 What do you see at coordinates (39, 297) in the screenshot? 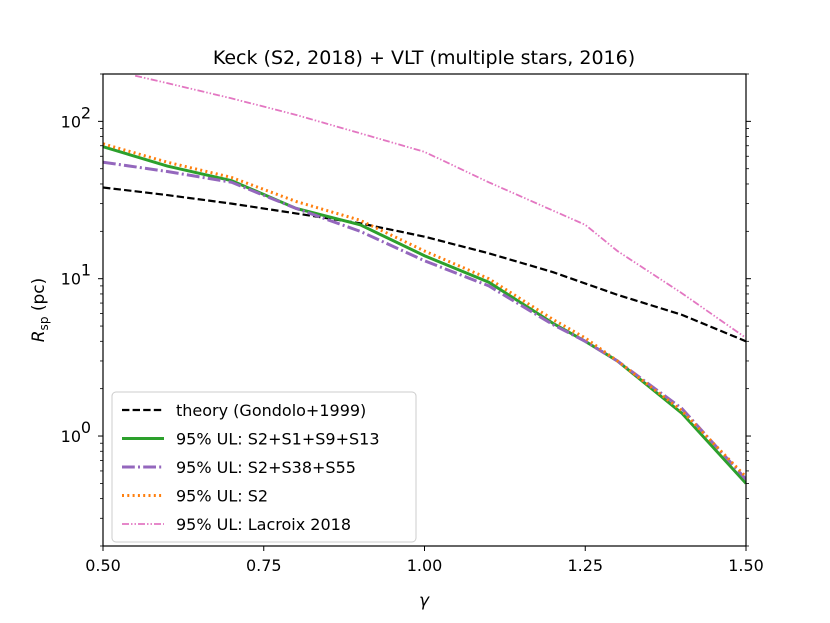
I see `y-axis-label-unit: (pc)` at bounding box center [39, 297].